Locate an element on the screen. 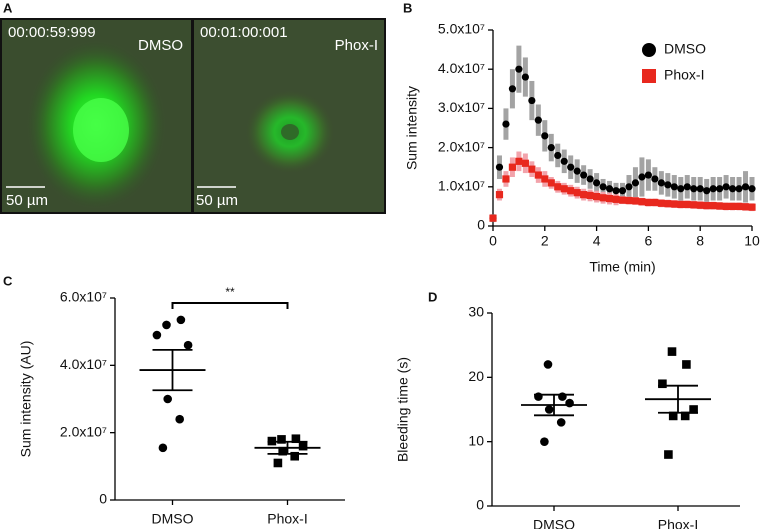 The height and width of the screenshot is (529, 768). x-axis-label: Time (min) is located at coordinates (622, 267).